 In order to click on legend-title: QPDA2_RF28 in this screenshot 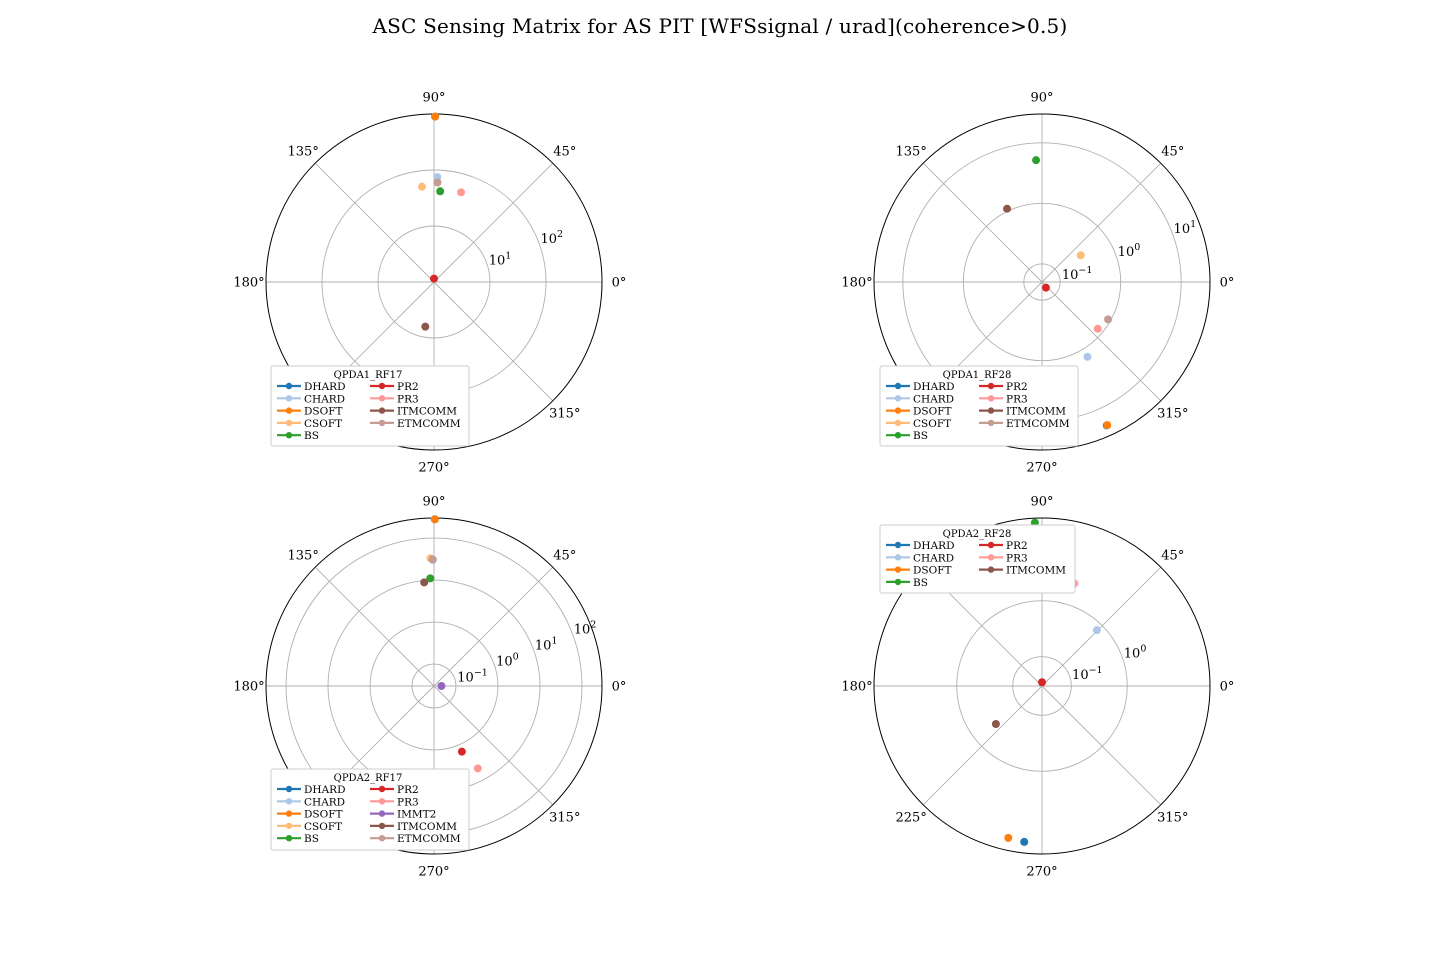, I will do `click(977, 534)`.